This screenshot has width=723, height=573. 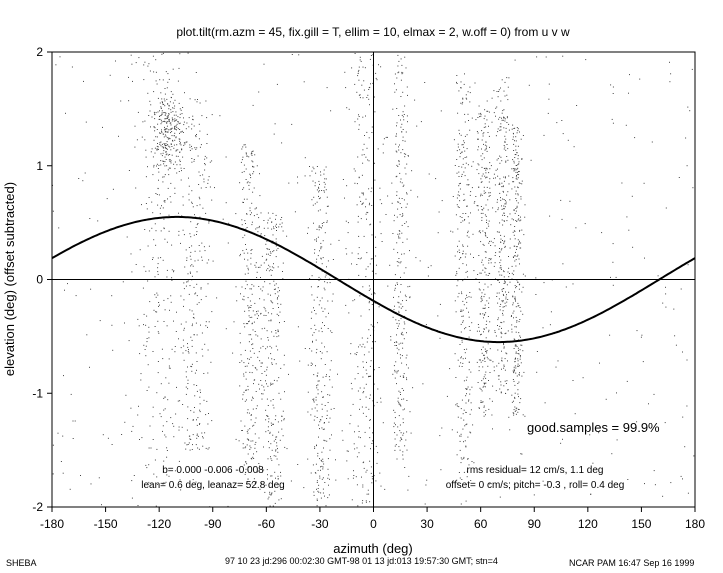 What do you see at coordinates (52, 524) in the screenshot?
I see `x-tick-label: -180` at bounding box center [52, 524].